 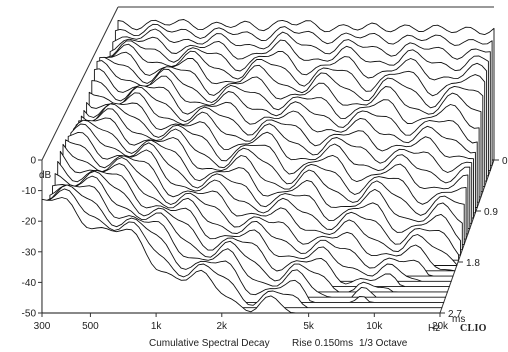 What do you see at coordinates (29, 191) in the screenshot?
I see `y-tick-label: -10` at bounding box center [29, 191].